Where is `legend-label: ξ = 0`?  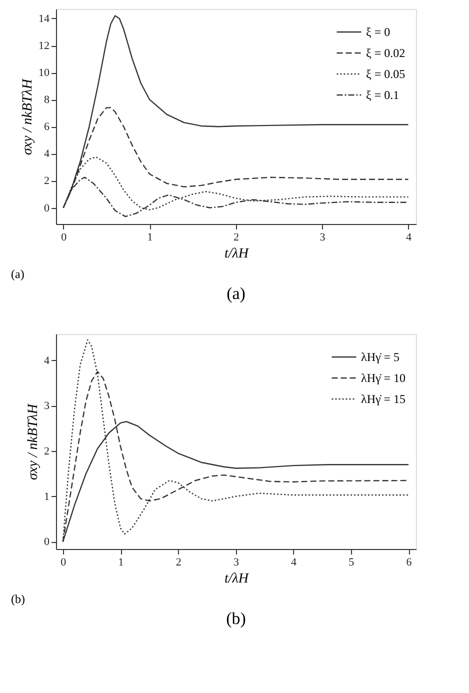 legend-label: ξ = 0 is located at coordinates (378, 32).